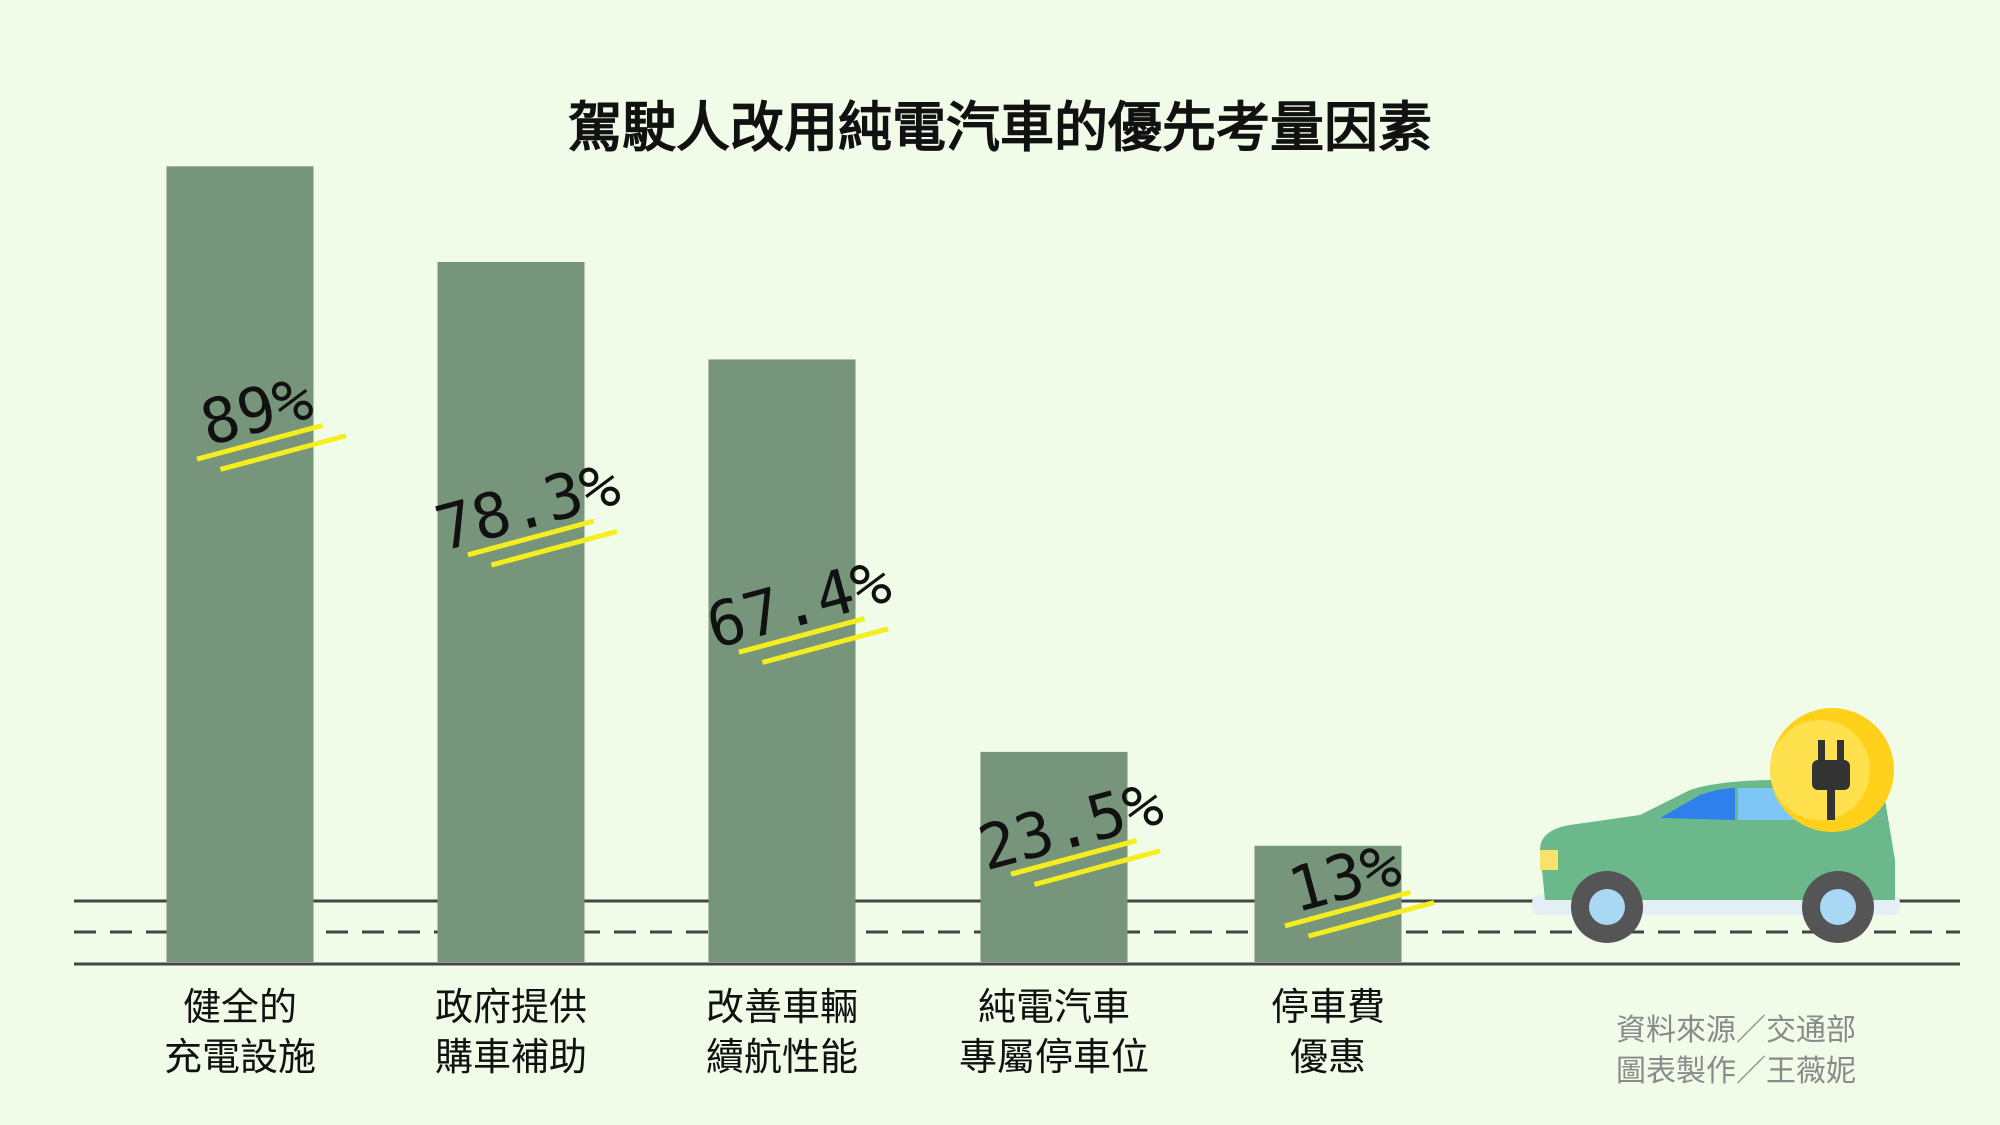 This screenshot has height=1125, width=2000. What do you see at coordinates (1716, 825) in the screenshot?
I see `car-icon` at bounding box center [1716, 825].